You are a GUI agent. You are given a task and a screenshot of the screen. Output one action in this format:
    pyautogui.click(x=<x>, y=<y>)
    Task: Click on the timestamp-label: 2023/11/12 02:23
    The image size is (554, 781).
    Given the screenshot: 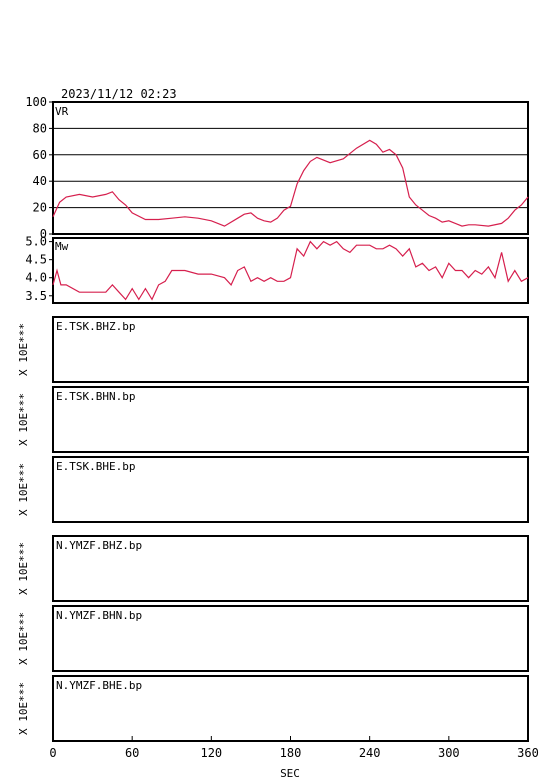 What is the action you would take?
    pyautogui.click(x=119, y=94)
    